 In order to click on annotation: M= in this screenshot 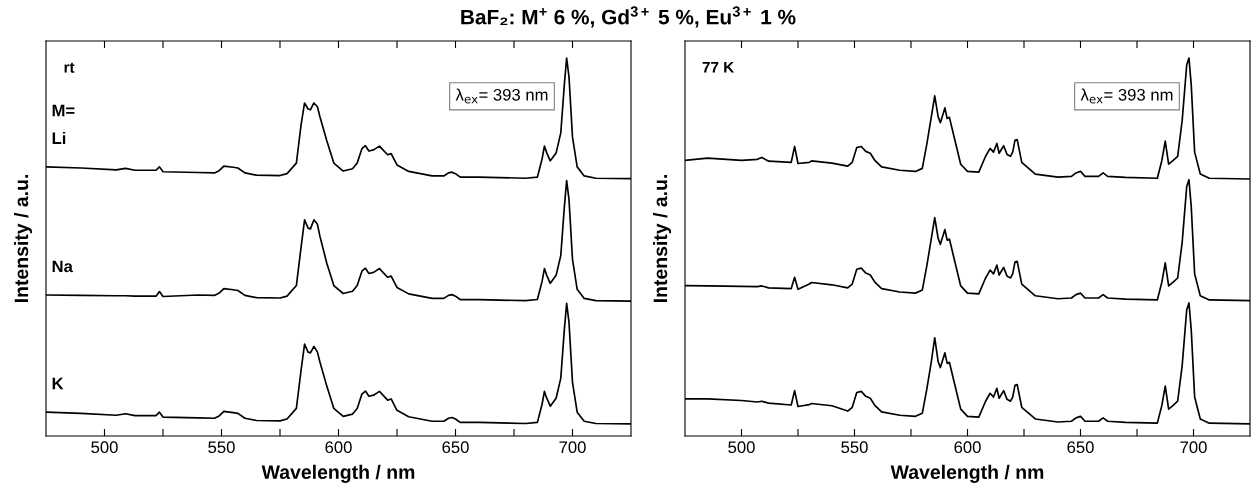, I will do `click(63, 110)`.